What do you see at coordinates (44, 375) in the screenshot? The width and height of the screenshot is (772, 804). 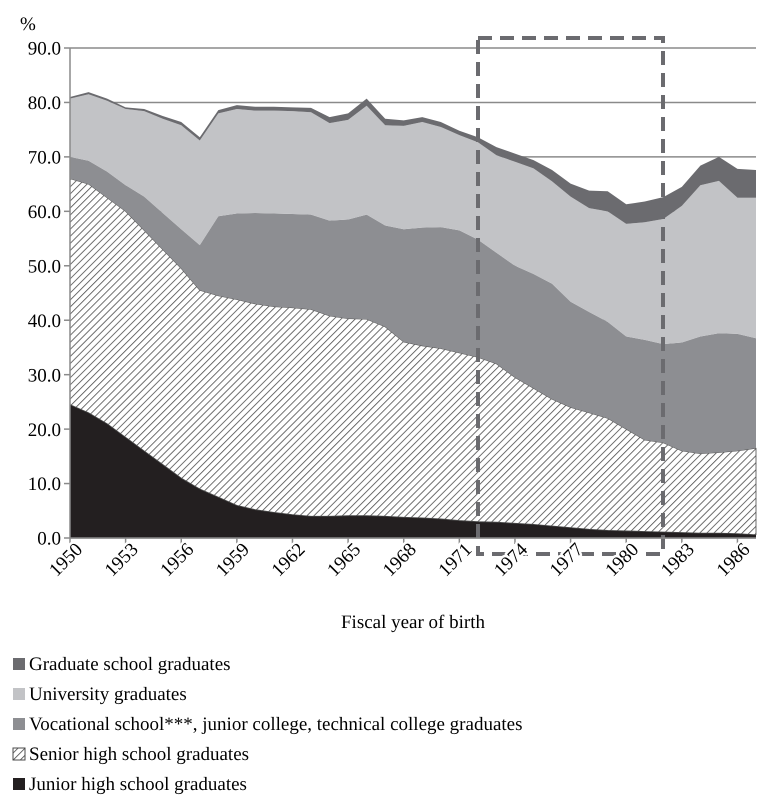 I see `y-tick-label: 30.0` at bounding box center [44, 375].